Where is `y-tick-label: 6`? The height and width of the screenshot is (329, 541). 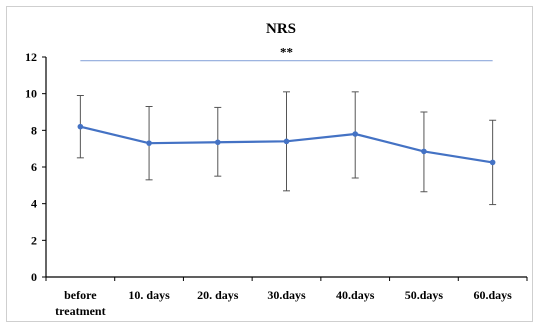
y-tick-label: 6 is located at coordinates (34, 167).